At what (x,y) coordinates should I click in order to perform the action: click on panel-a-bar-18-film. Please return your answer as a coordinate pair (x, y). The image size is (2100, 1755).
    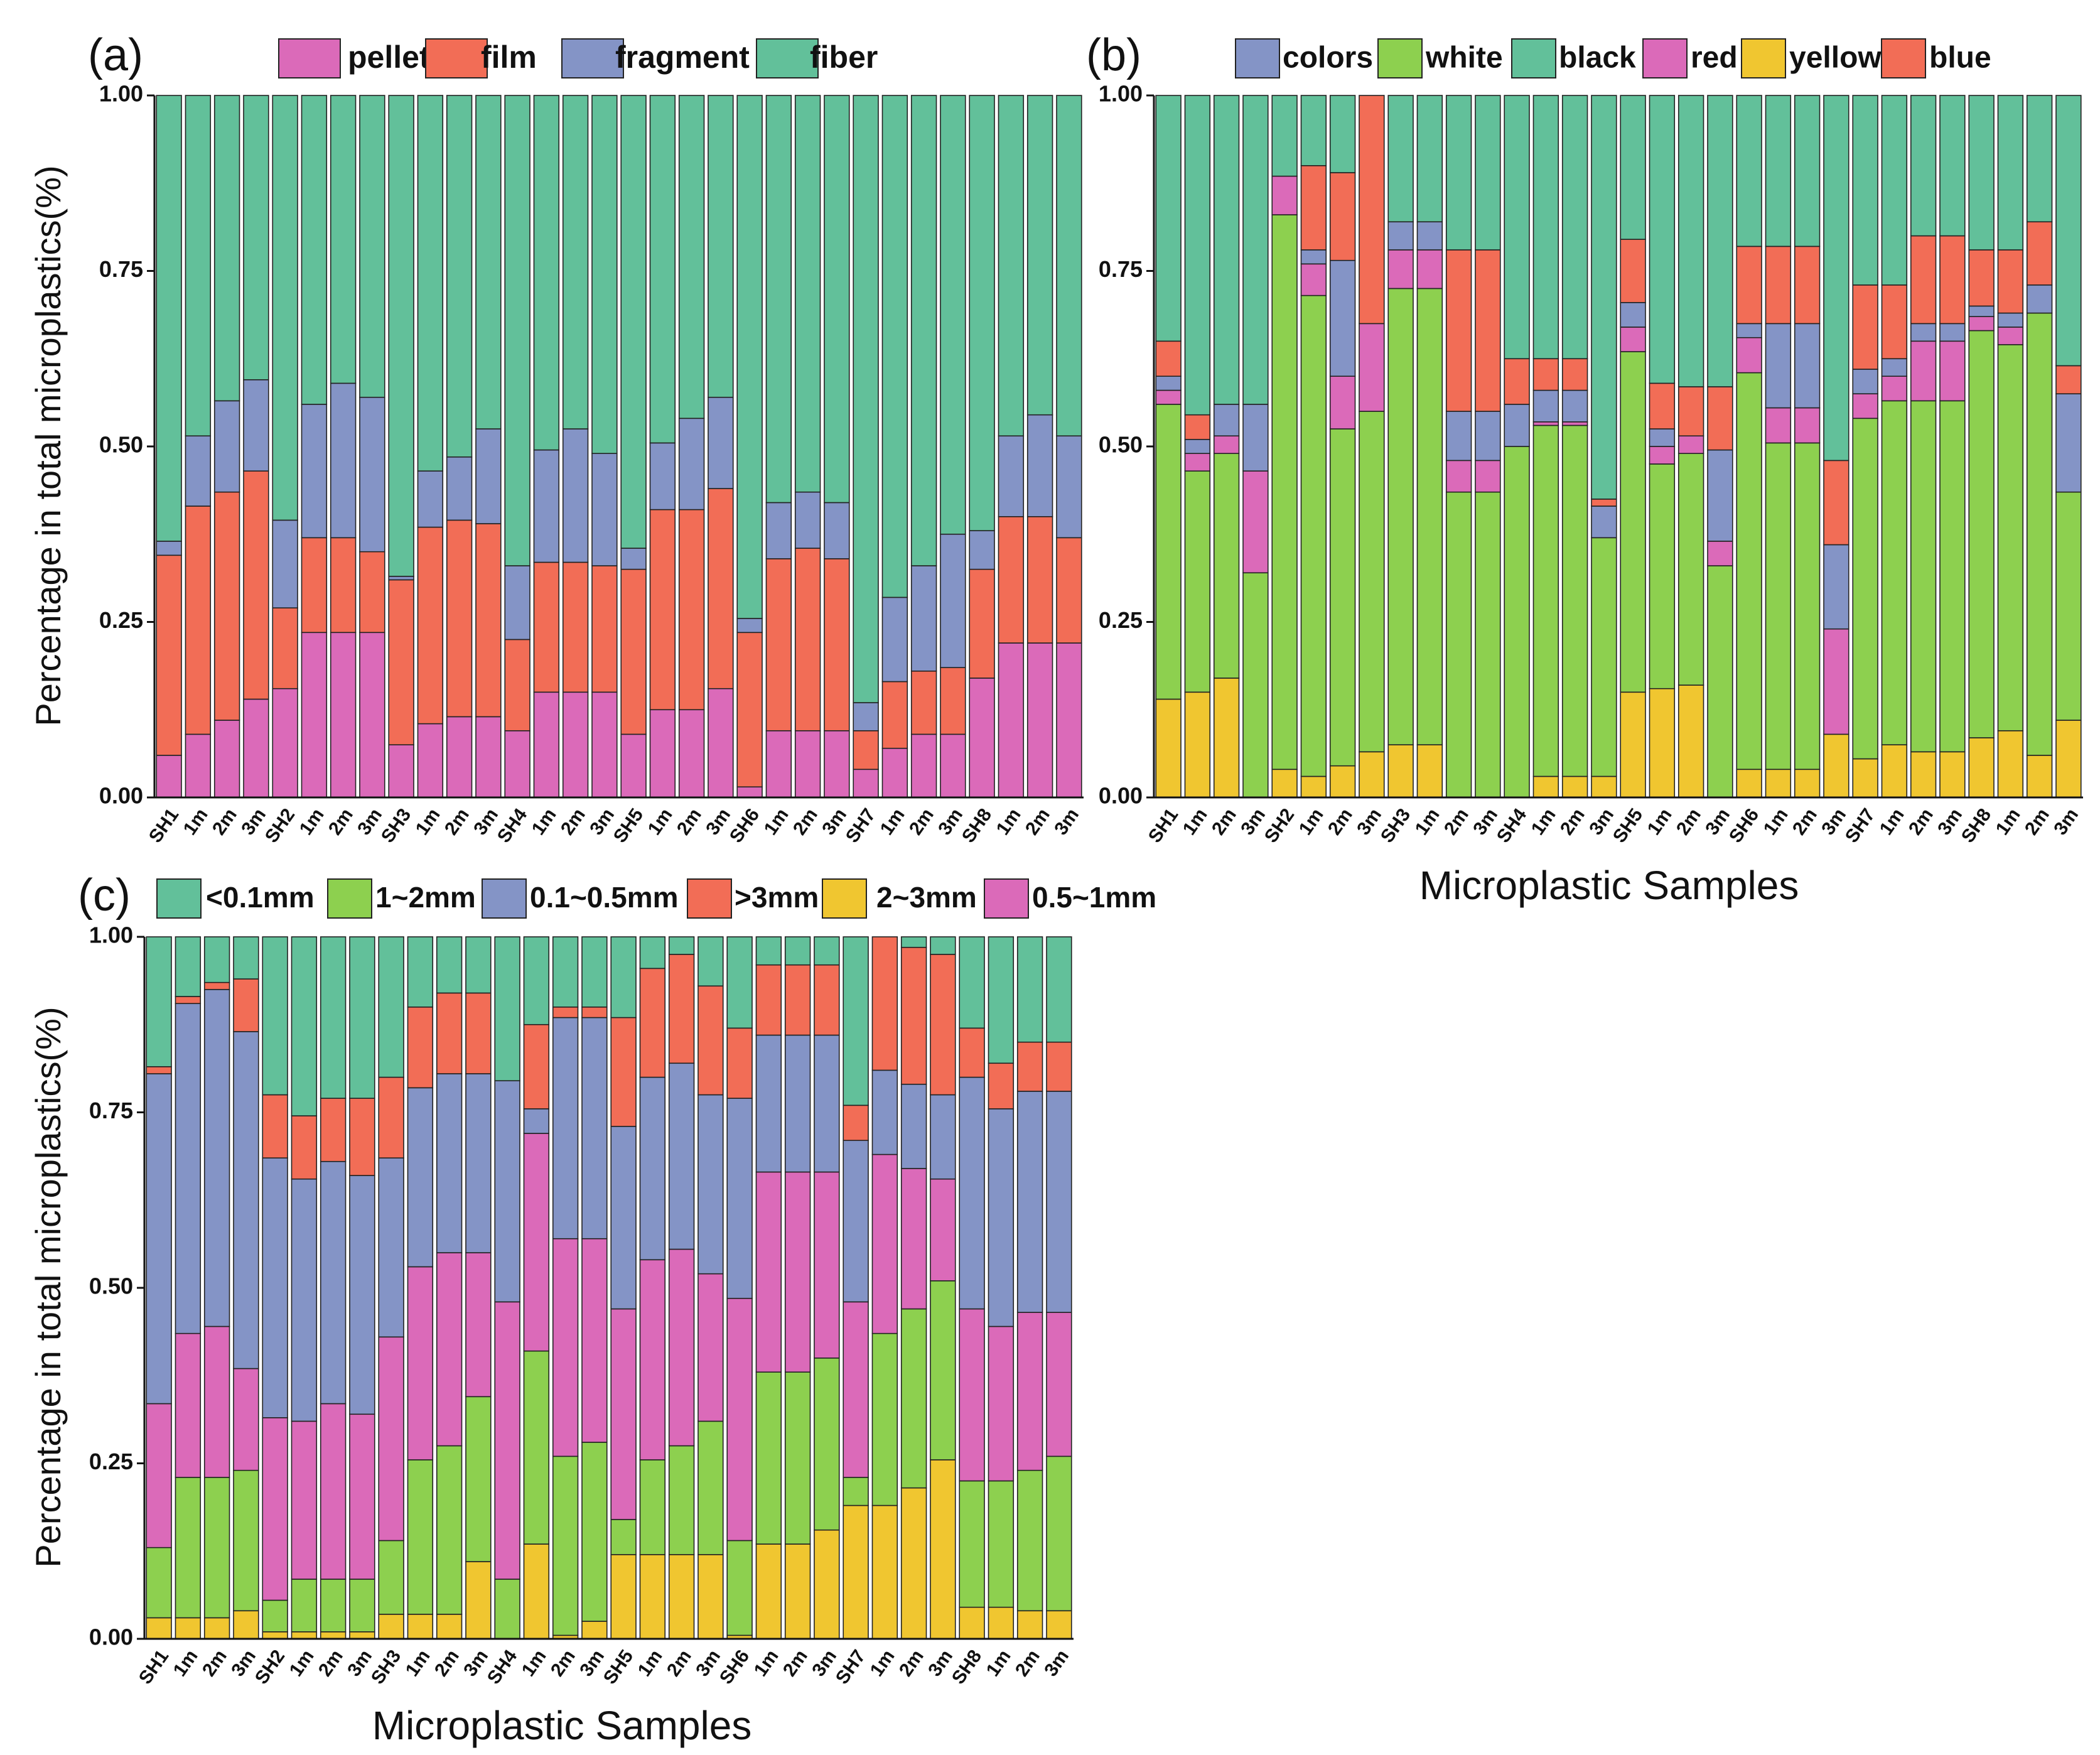
    Looking at the image, I should click on (662, 610).